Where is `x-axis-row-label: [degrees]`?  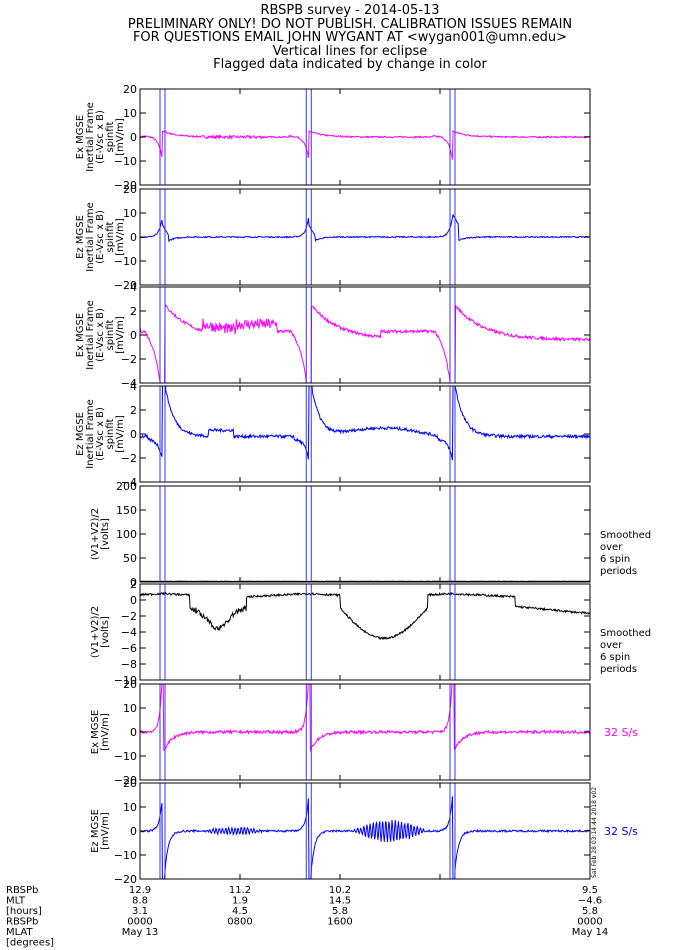
x-axis-row-label: [degrees] is located at coordinates (30, 943).